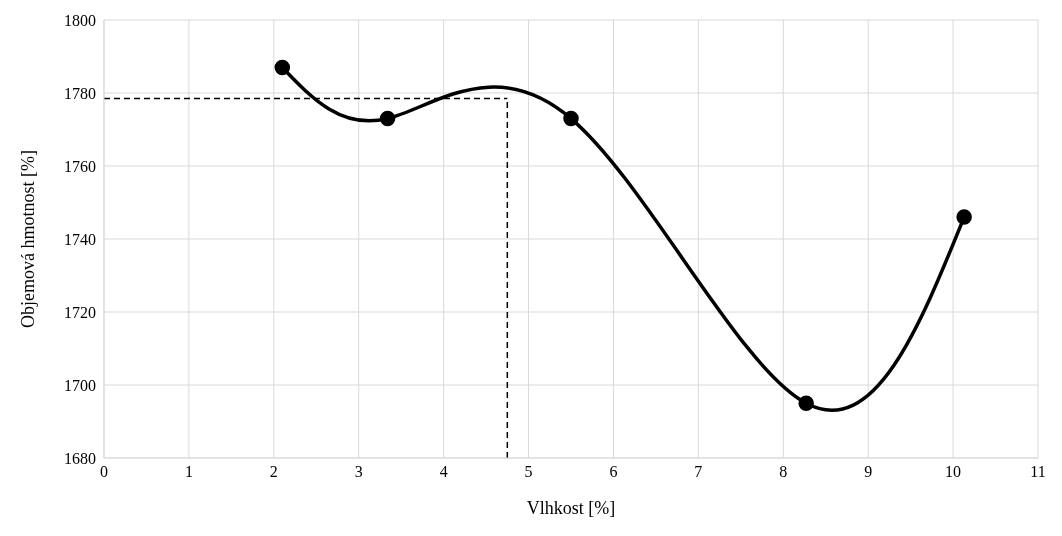  I want to click on x-tick-label: 8, so click(783, 472).